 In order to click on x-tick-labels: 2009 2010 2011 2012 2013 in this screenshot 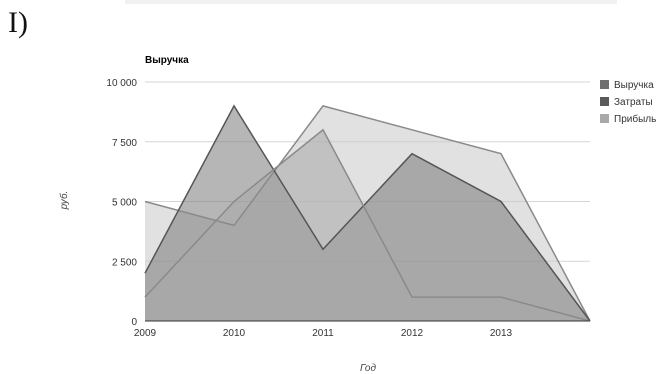, I will do `click(323, 333)`.